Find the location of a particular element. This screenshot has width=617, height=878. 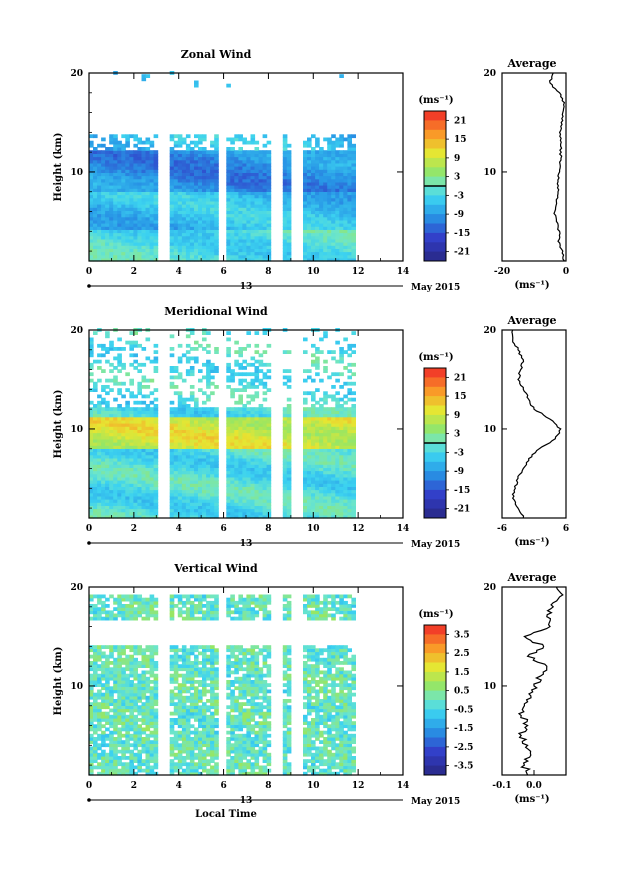

zonal-colorbar-tick-label: 21 is located at coordinates (460, 121).